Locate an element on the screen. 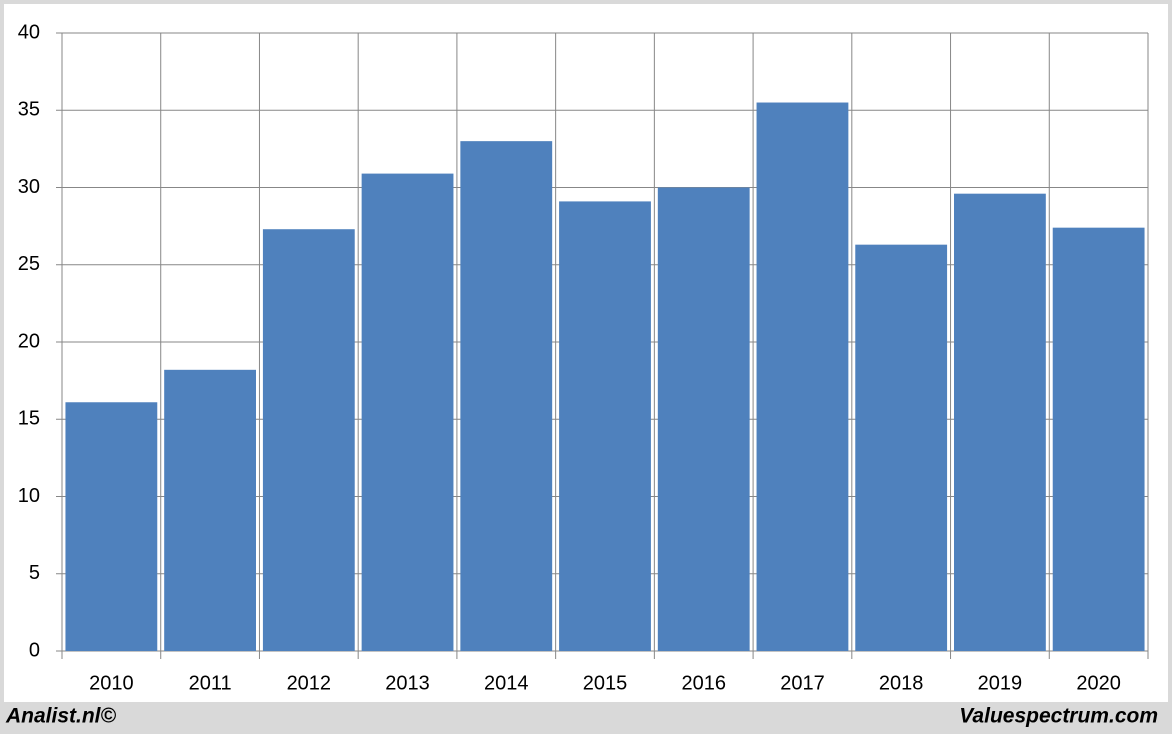 This screenshot has height=734, width=1172. y-tick-label: 10 is located at coordinates (29, 496).